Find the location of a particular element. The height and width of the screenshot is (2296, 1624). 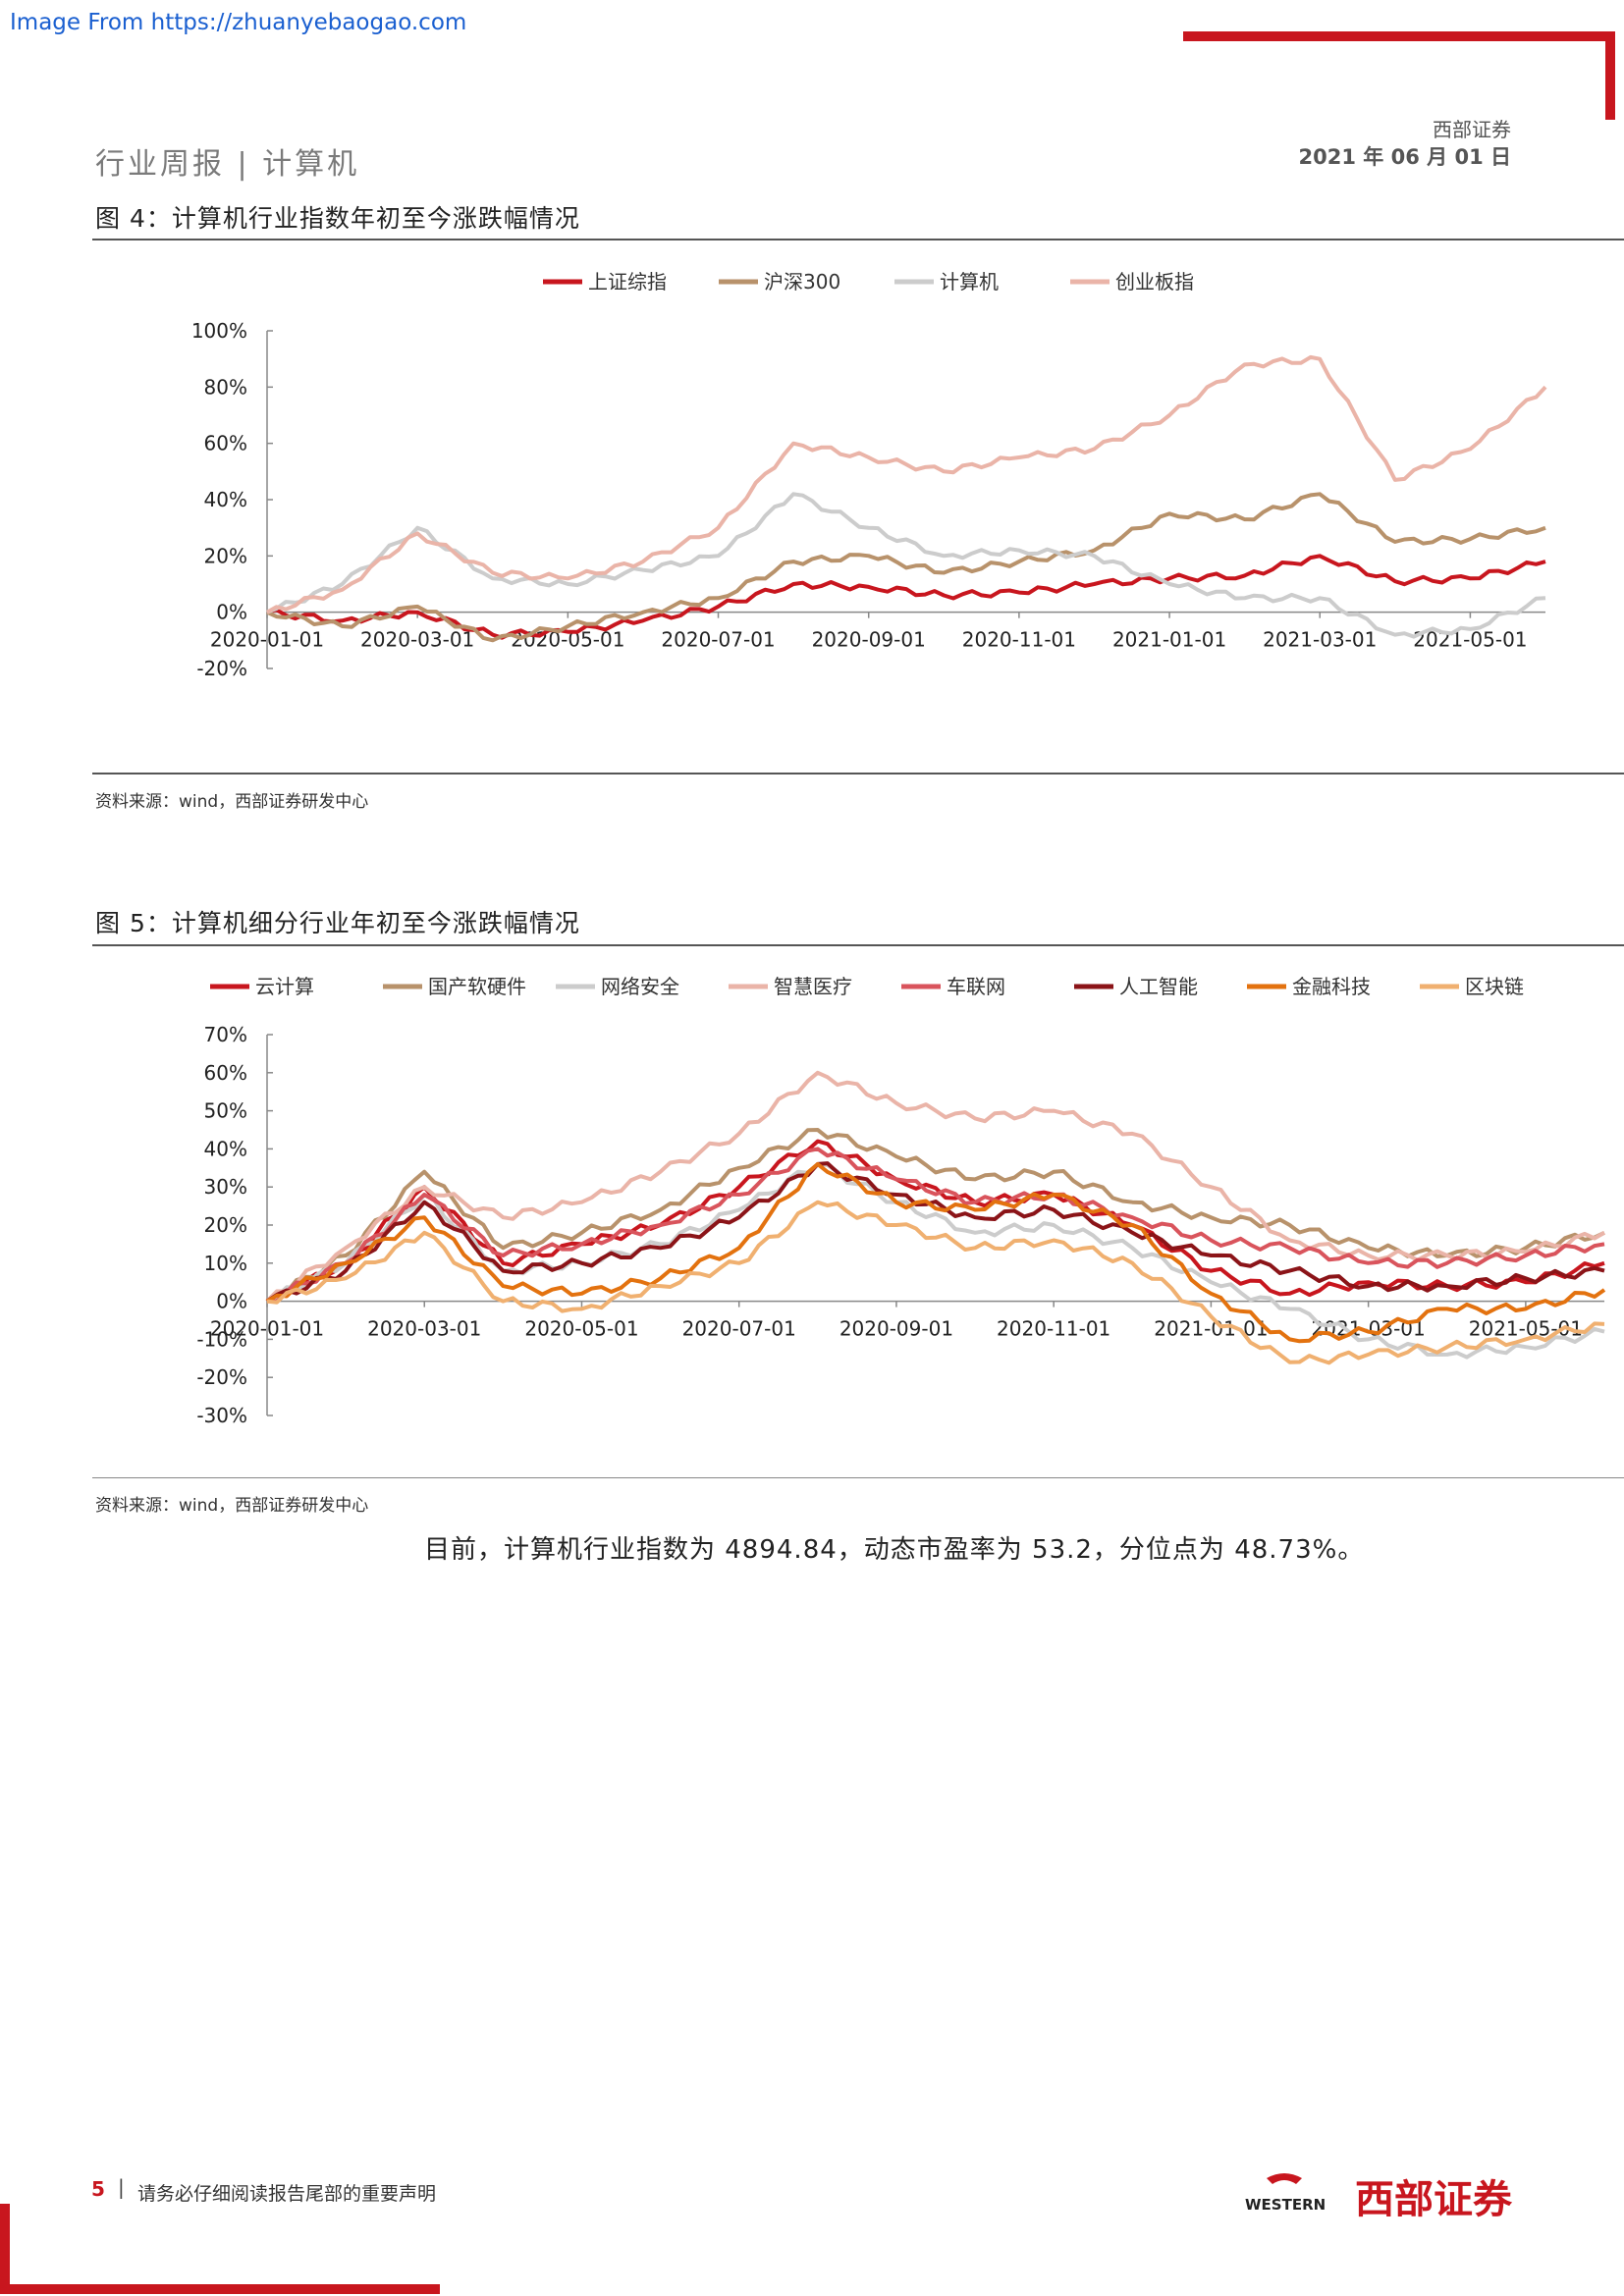

y-tick-label: 50% is located at coordinates (225, 1111).